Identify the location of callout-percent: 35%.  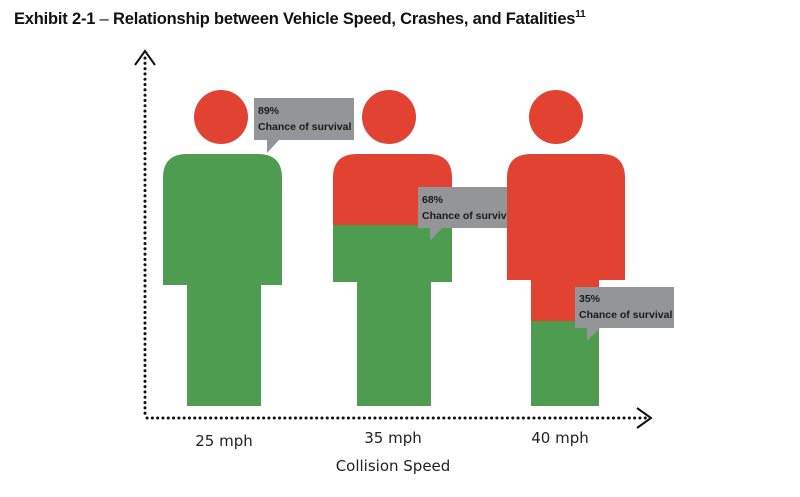
(590, 299).